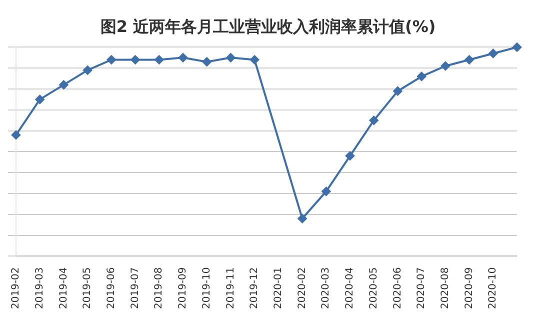  I want to click on x-tick-label: 2019-12, so click(254, 288).